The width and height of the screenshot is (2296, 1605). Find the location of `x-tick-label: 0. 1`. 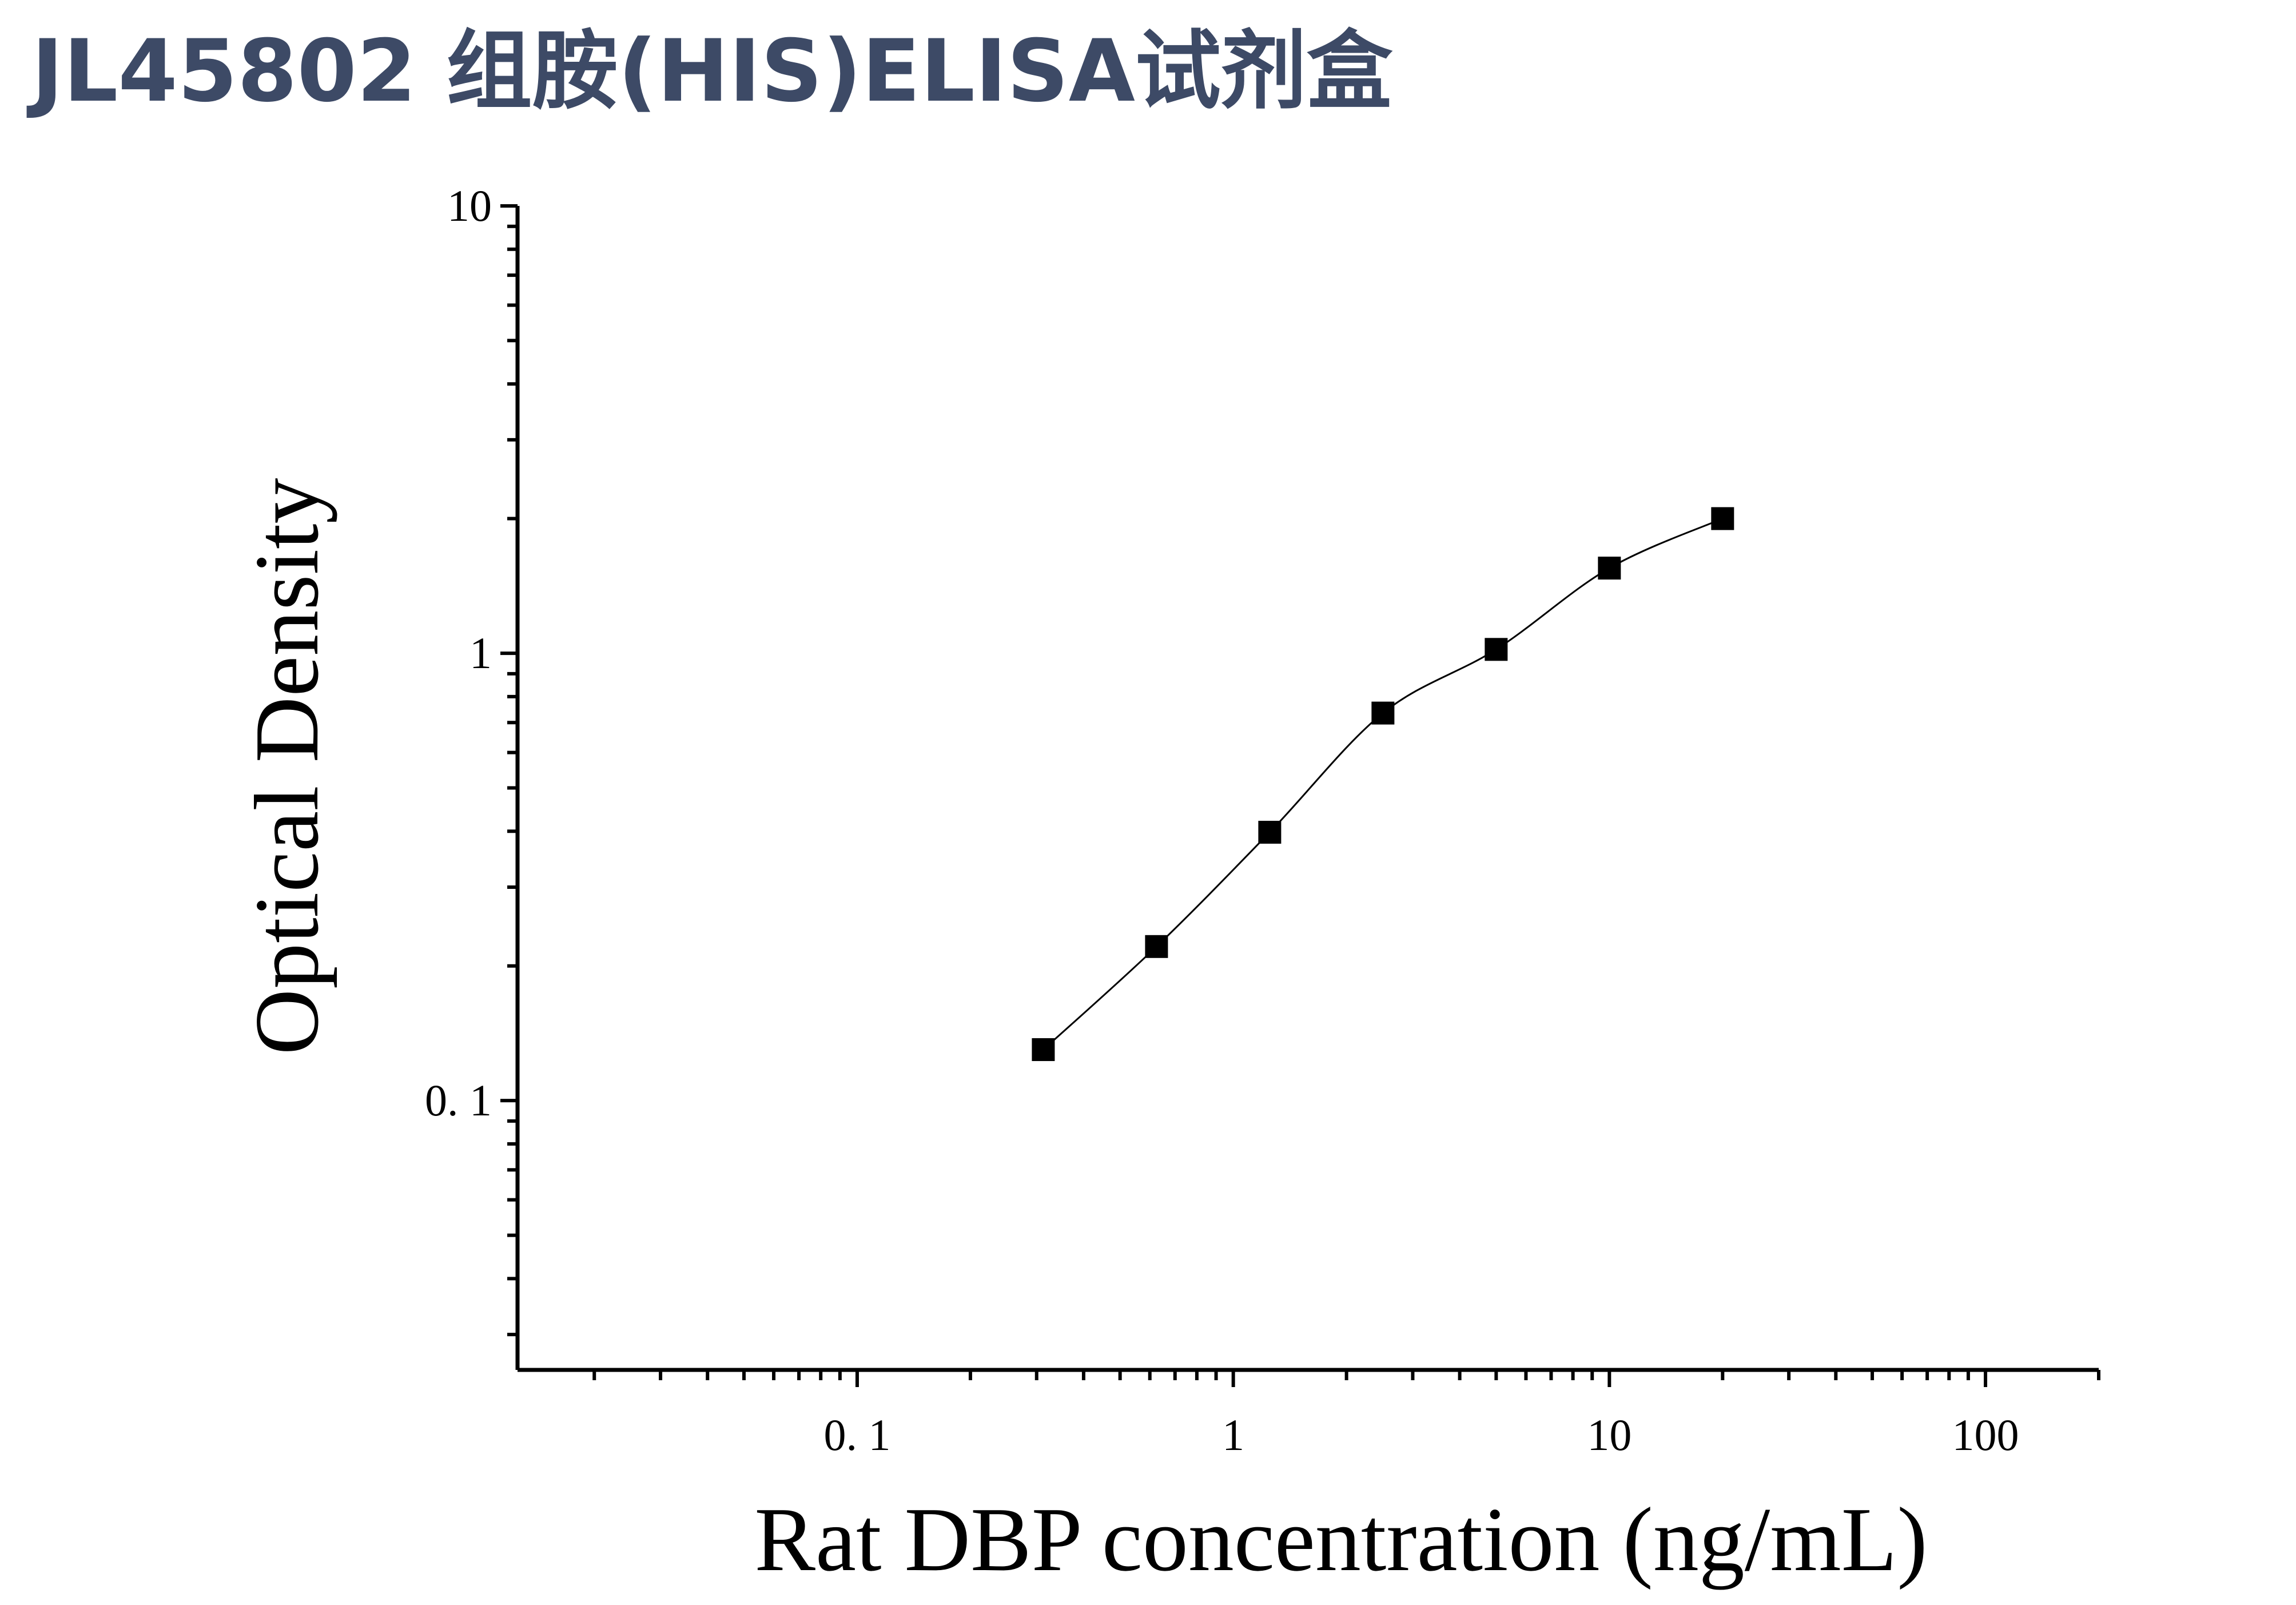

x-tick-label: 0. 1 is located at coordinates (856, 1435).